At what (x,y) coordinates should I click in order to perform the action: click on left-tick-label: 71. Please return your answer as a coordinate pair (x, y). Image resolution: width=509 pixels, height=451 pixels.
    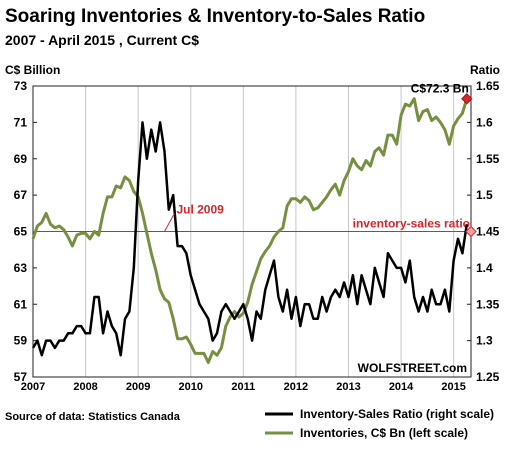
    Looking at the image, I should click on (21, 122).